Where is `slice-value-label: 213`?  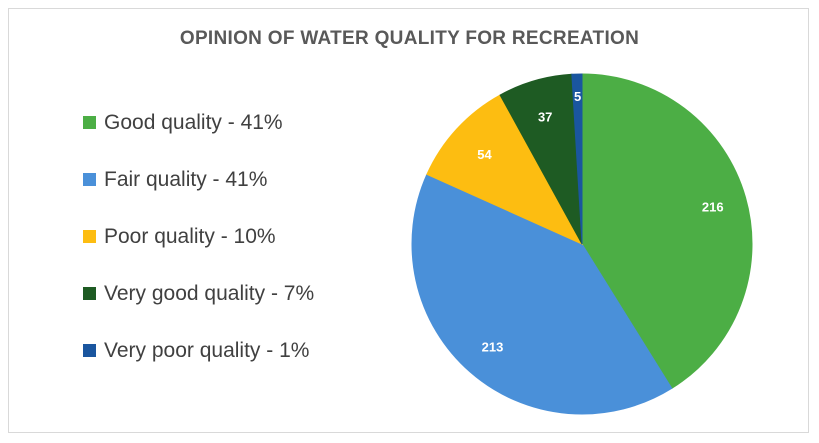 slice-value-label: 213 is located at coordinates (493, 346).